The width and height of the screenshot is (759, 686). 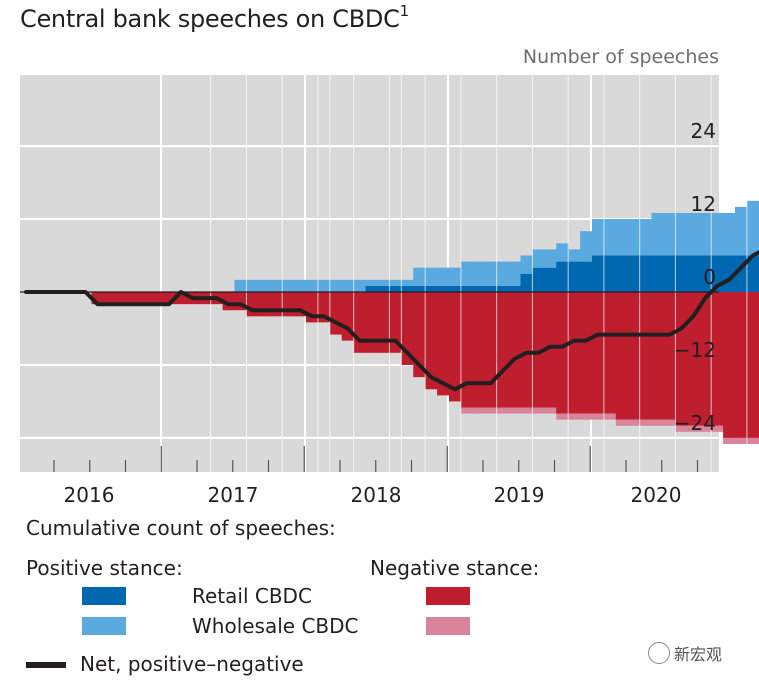 What do you see at coordinates (455, 568) in the screenshot?
I see `legend-negative-heading: Negative stance:` at bounding box center [455, 568].